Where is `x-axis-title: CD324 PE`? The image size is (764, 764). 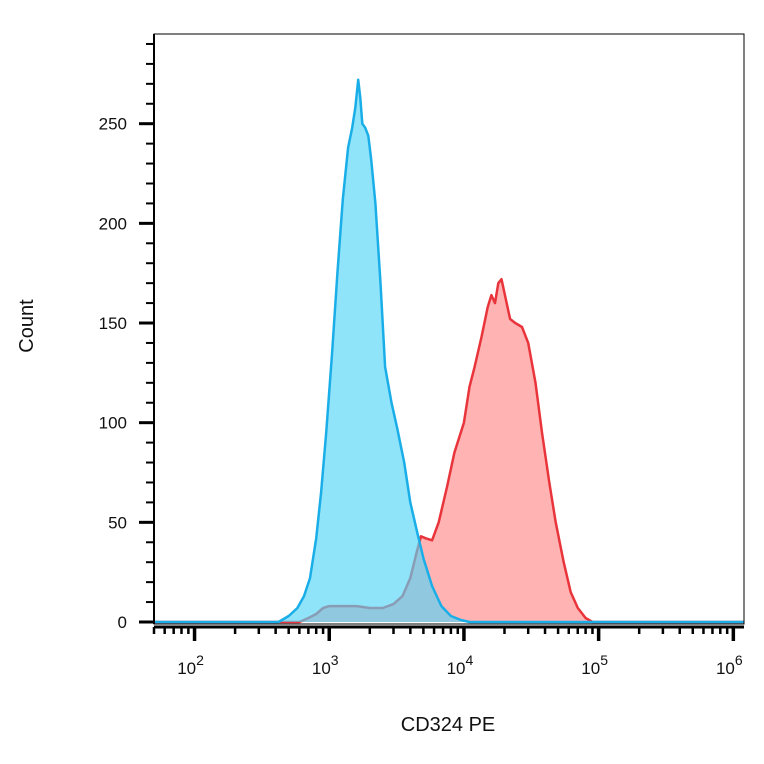
x-axis-title: CD324 PE is located at coordinates (448, 725).